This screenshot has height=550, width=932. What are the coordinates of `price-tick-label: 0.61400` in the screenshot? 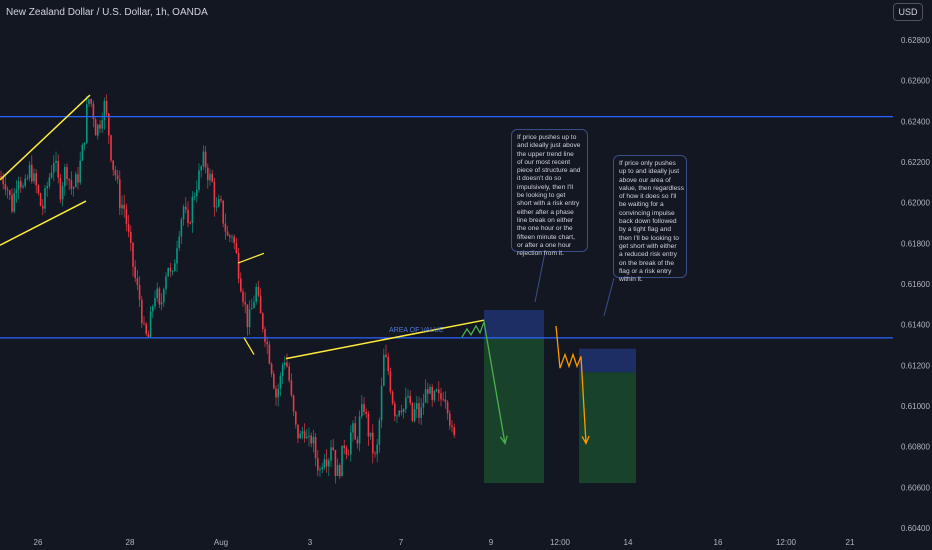 It's located at (915, 325).